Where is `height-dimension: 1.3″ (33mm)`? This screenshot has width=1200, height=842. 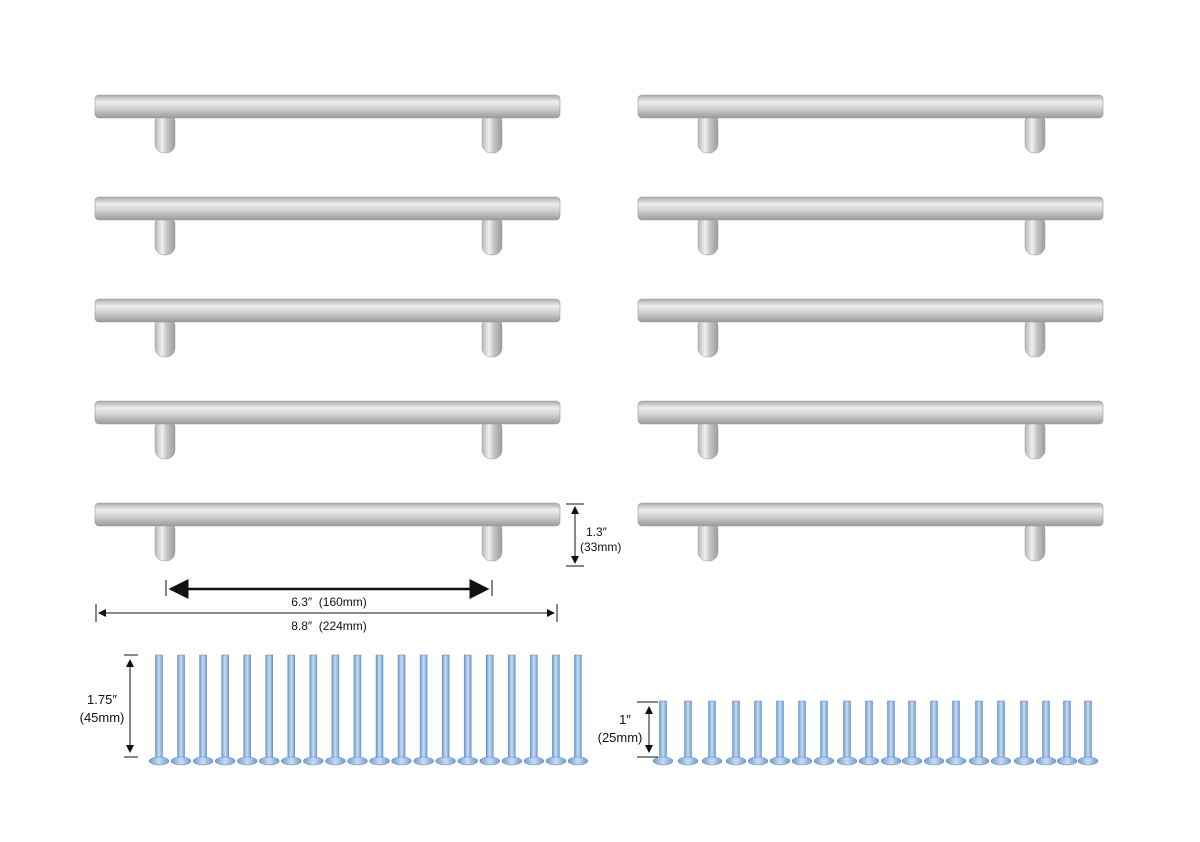
height-dimension: 1.3″ (33mm) is located at coordinates (593, 535).